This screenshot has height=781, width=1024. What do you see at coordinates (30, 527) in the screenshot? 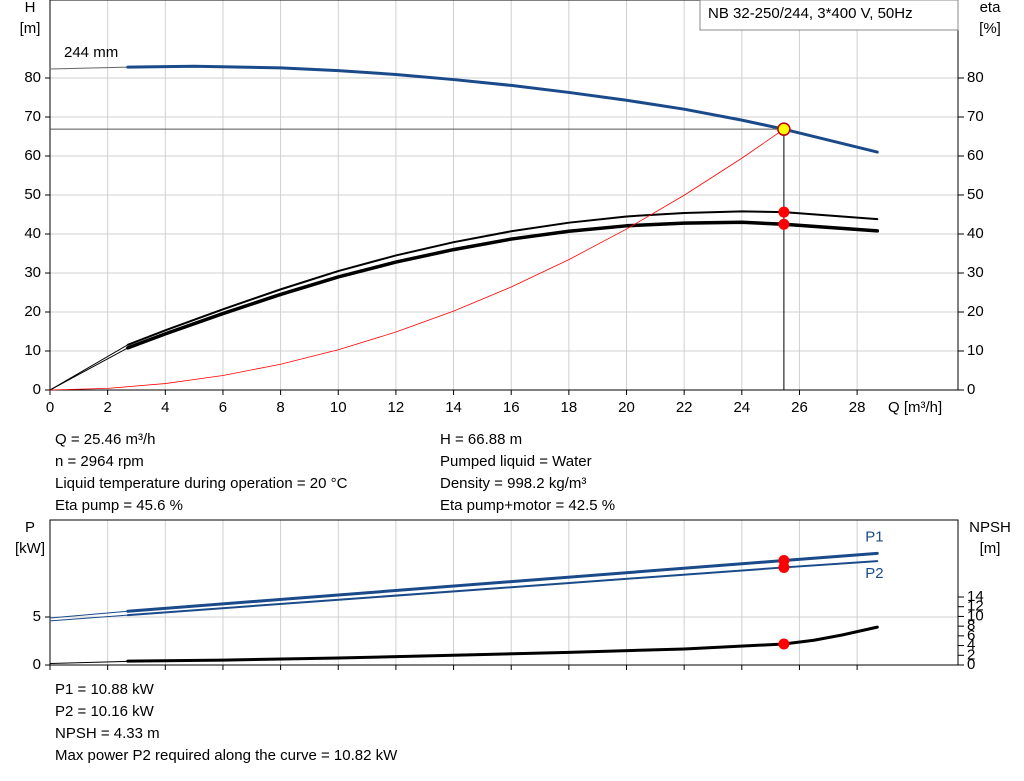
I see `y-axis-label: P` at bounding box center [30, 527].